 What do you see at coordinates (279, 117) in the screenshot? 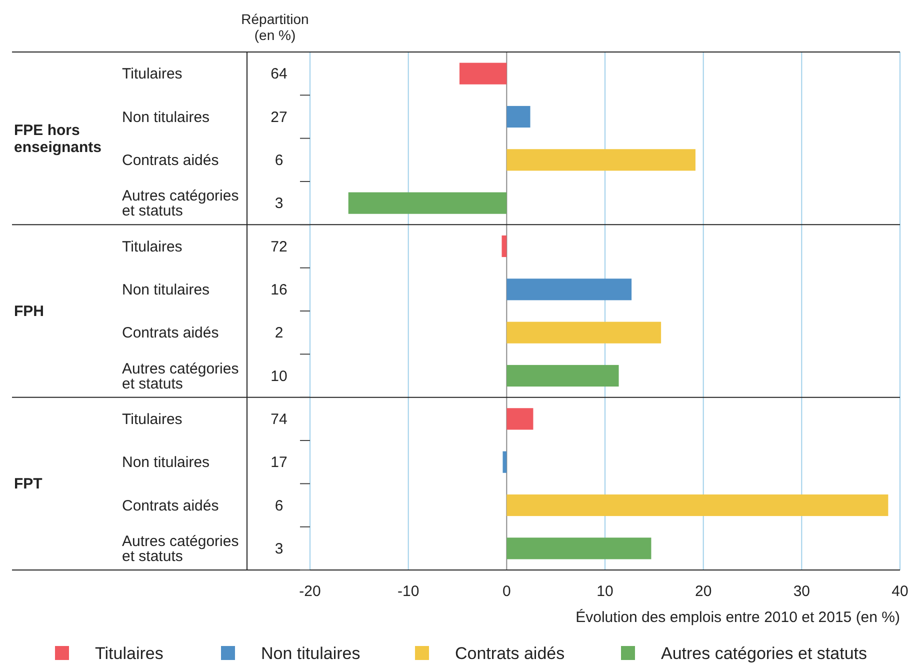
I see `text: 27` at bounding box center [279, 117].